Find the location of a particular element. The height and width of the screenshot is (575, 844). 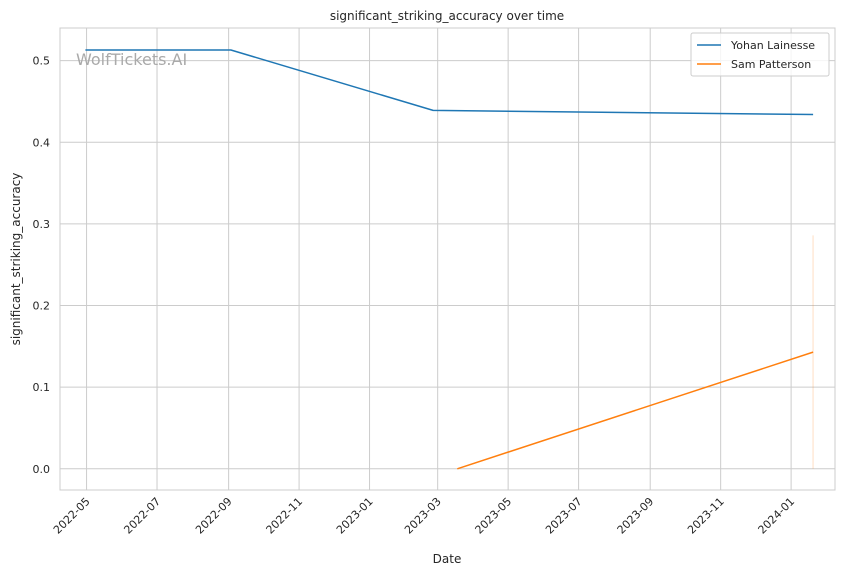

legend-label-sam-patterson: Sam Patterson is located at coordinates (771, 64).